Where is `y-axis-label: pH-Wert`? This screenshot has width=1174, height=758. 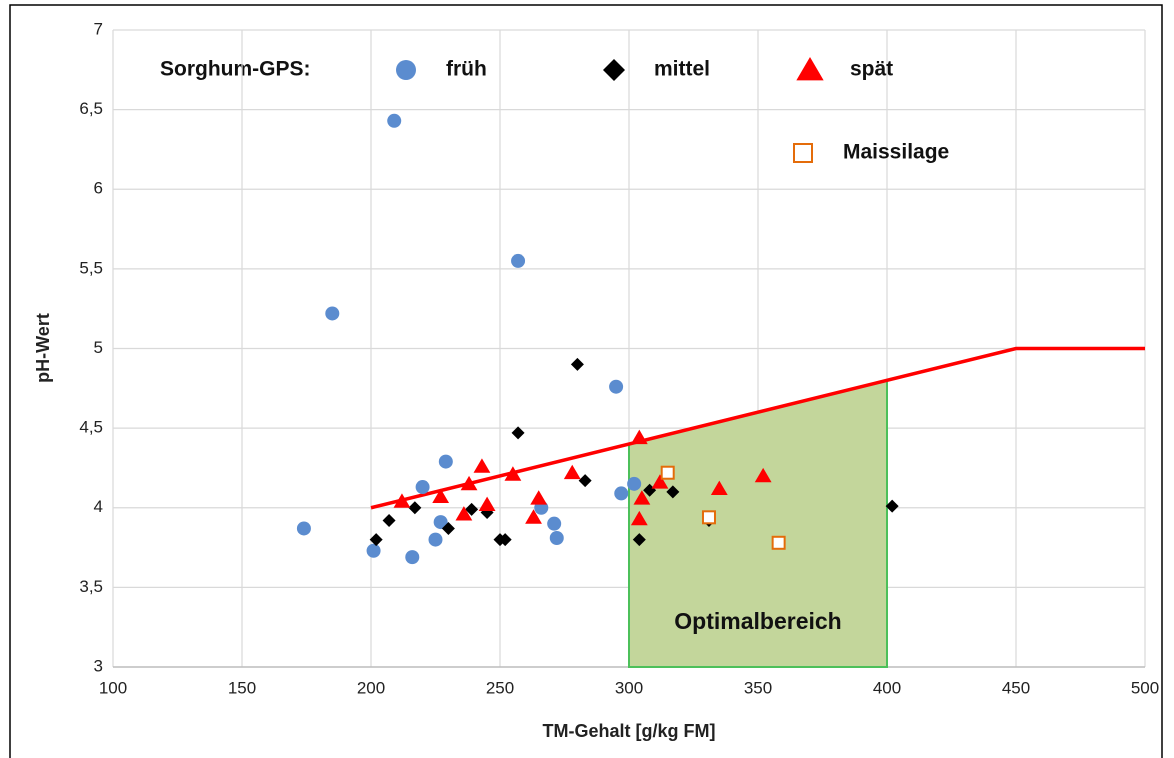
y-axis-label: pH-Wert is located at coordinates (43, 348).